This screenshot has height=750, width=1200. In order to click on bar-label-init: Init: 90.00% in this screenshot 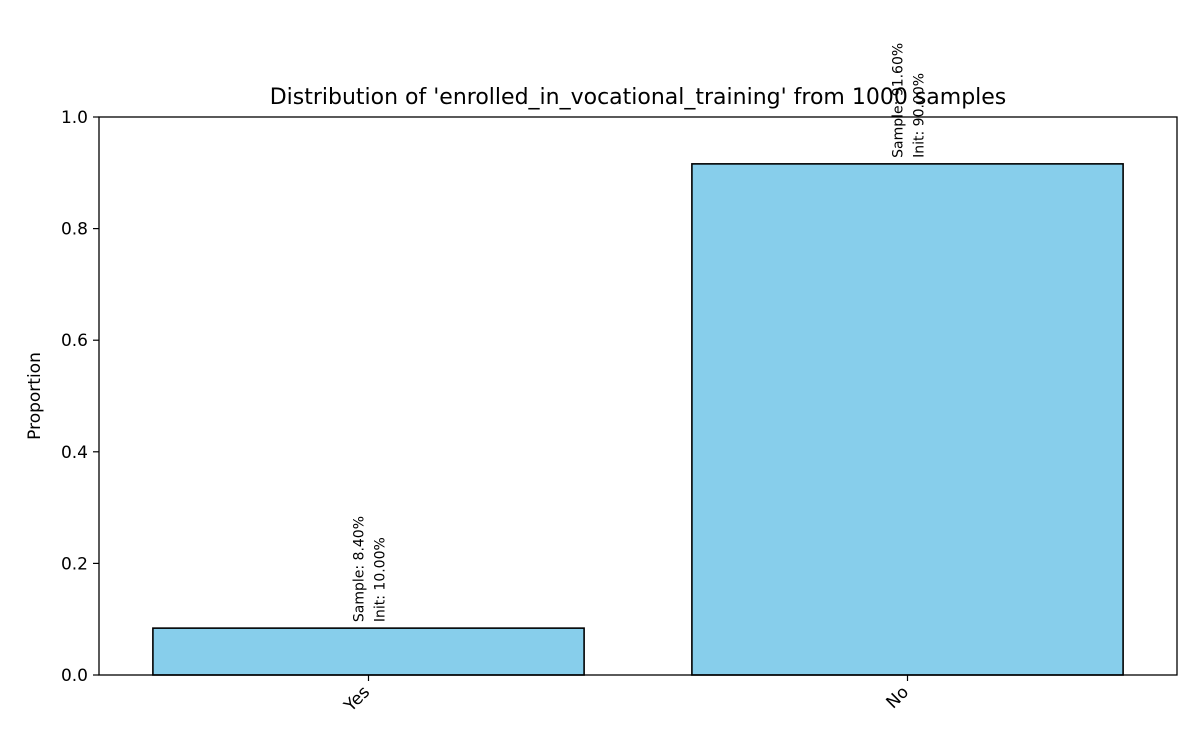, I will do `click(920, 115)`.